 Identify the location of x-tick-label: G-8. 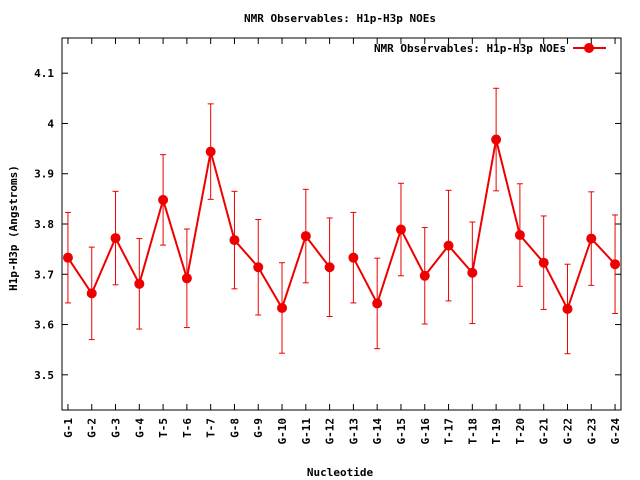
(234, 428).